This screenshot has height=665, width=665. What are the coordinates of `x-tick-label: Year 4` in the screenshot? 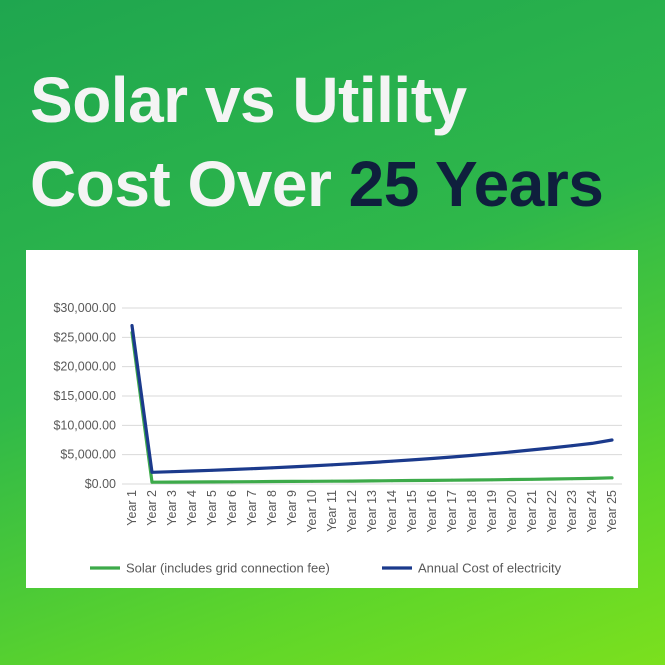 It's located at (192, 508).